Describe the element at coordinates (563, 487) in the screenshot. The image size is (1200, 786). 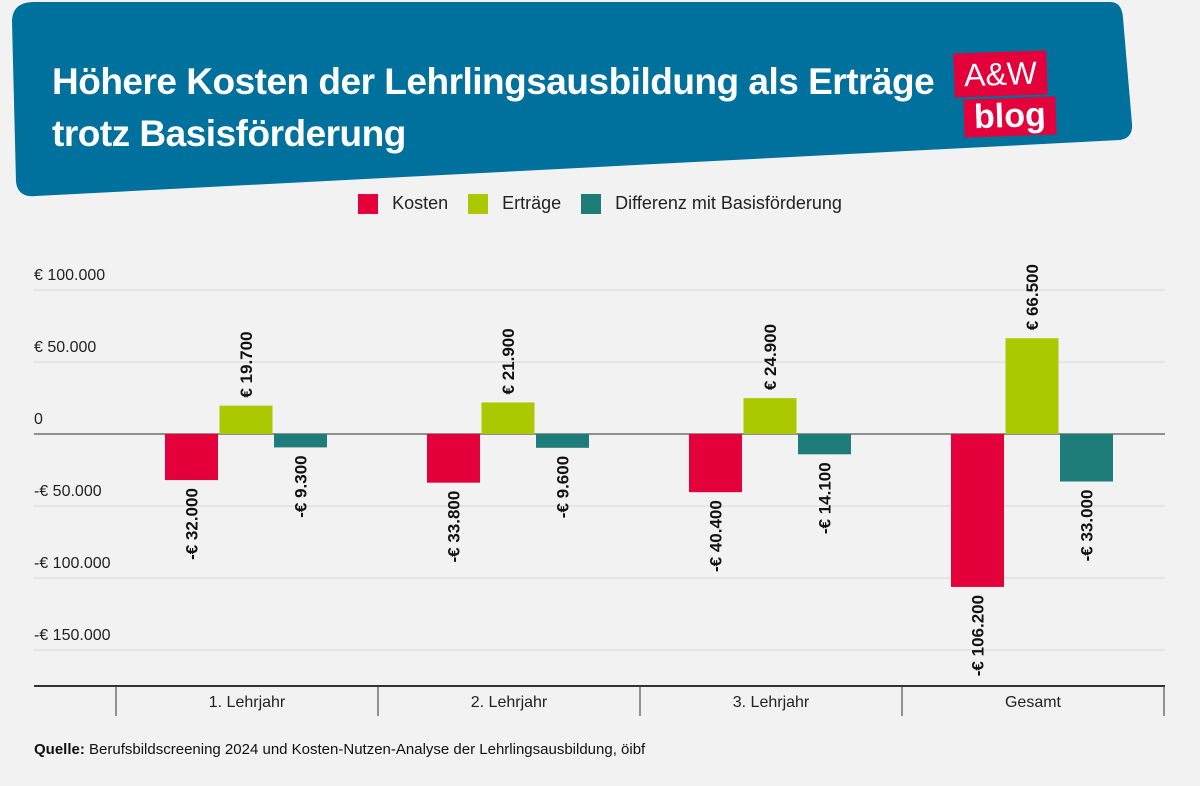
I see `data-label: -€ 9.600` at that location.